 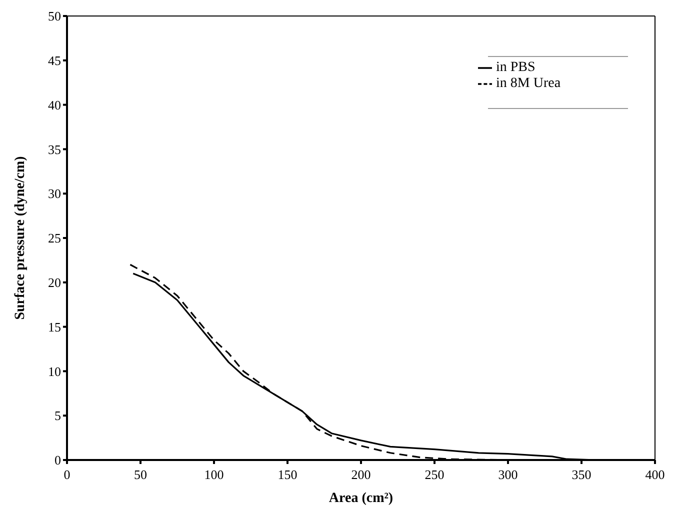 What do you see at coordinates (508, 474) in the screenshot?
I see `x-tick-label: 300` at bounding box center [508, 474].